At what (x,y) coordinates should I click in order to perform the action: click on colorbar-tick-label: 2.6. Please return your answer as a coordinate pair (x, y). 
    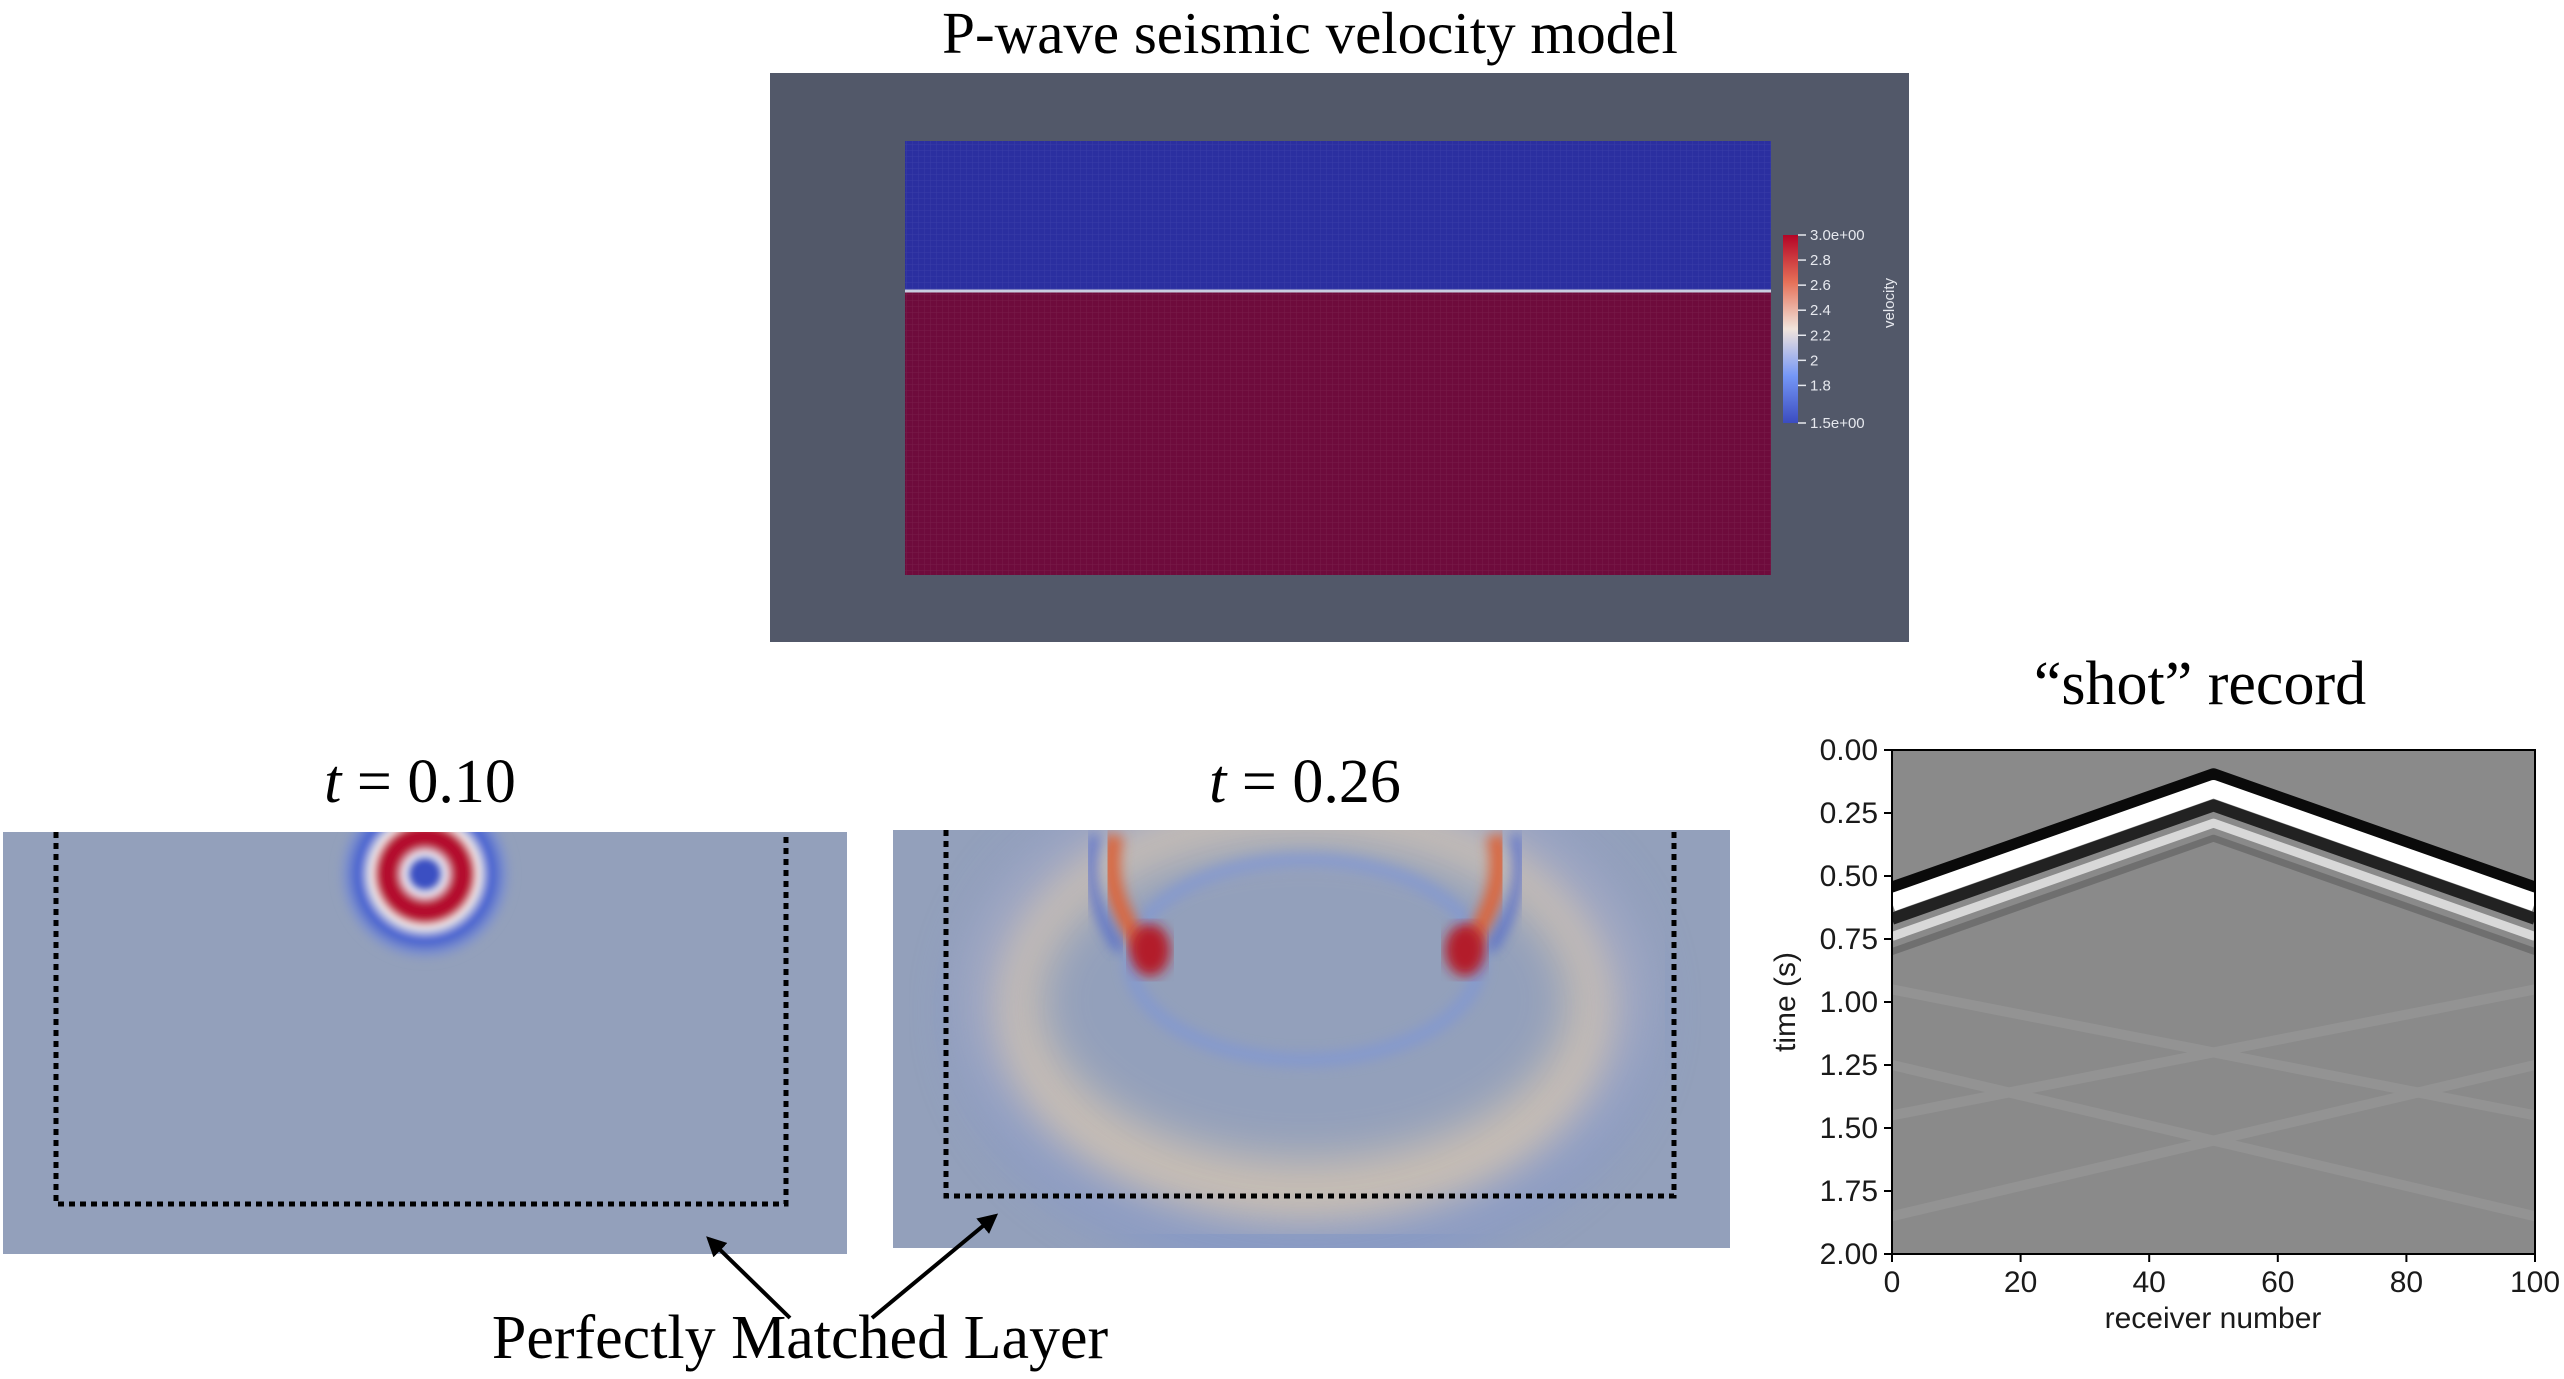
    Looking at the image, I should click on (1820, 285).